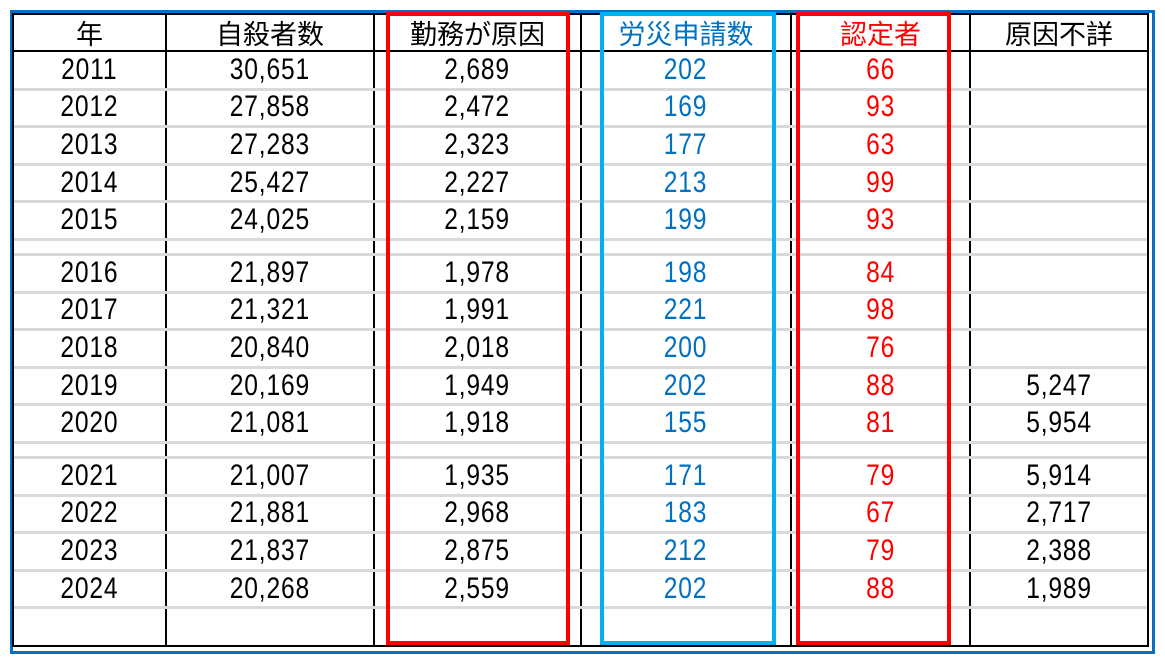 The height and width of the screenshot is (658, 1165). What do you see at coordinates (1059, 35) in the screenshot?
I see `header-unknown-cause-text: 原因不詳` at bounding box center [1059, 35].